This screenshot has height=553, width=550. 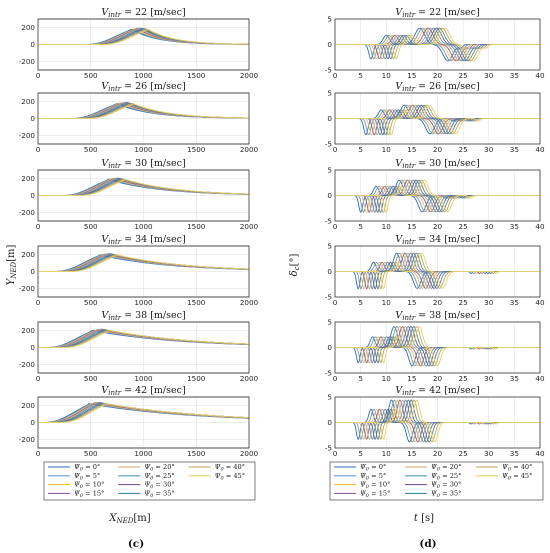 I want to click on legend-entry-psi-15: Ψ0 = 15°, so click(x=76, y=494).